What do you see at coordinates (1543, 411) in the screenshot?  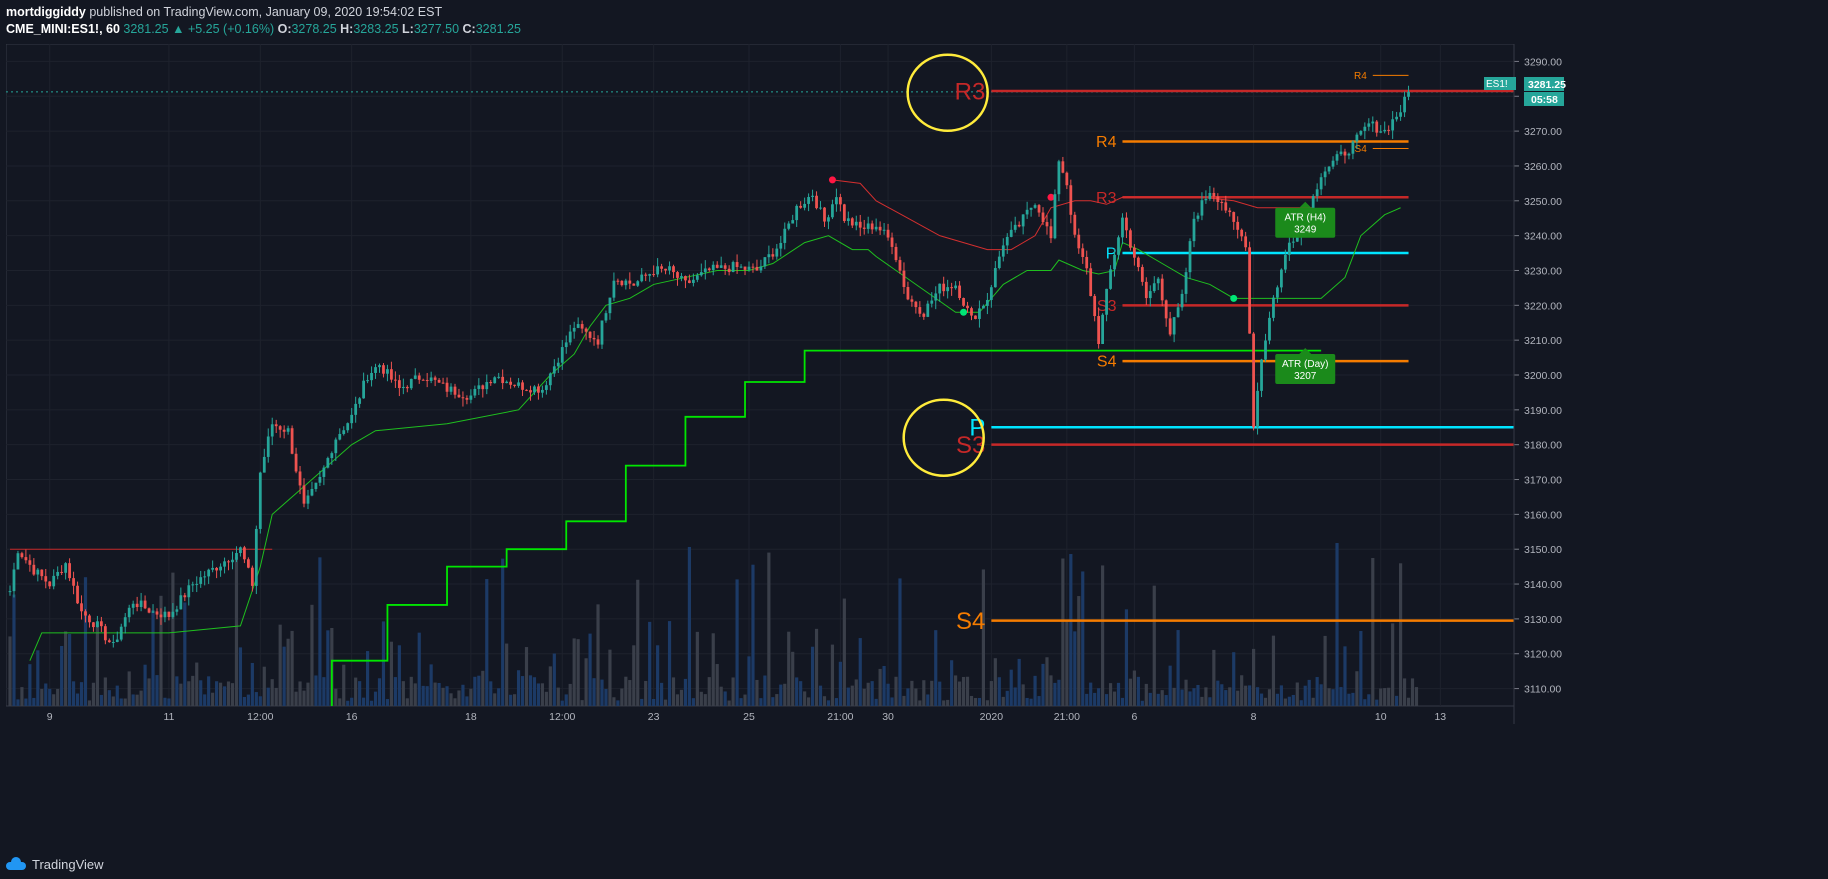 I see `y-tick-label: 3190.00` at bounding box center [1543, 411].